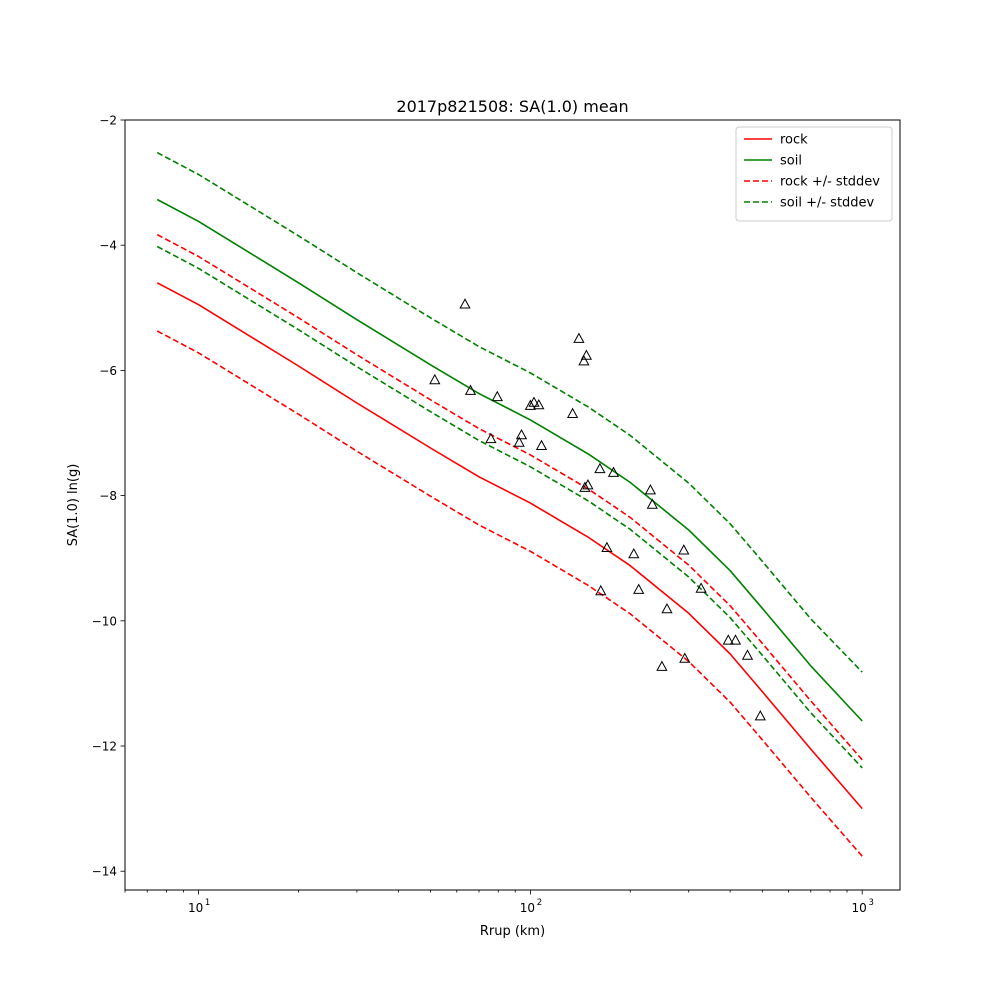 This screenshot has height=1000, width=1000. Describe the element at coordinates (104, 872) in the screenshot. I see `y-tick-label-6: −14` at that location.